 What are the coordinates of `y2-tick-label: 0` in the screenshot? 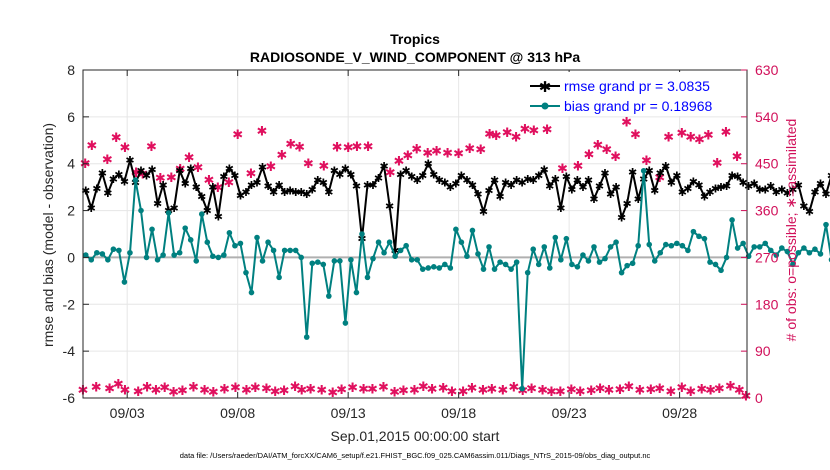 It's located at (759, 398).